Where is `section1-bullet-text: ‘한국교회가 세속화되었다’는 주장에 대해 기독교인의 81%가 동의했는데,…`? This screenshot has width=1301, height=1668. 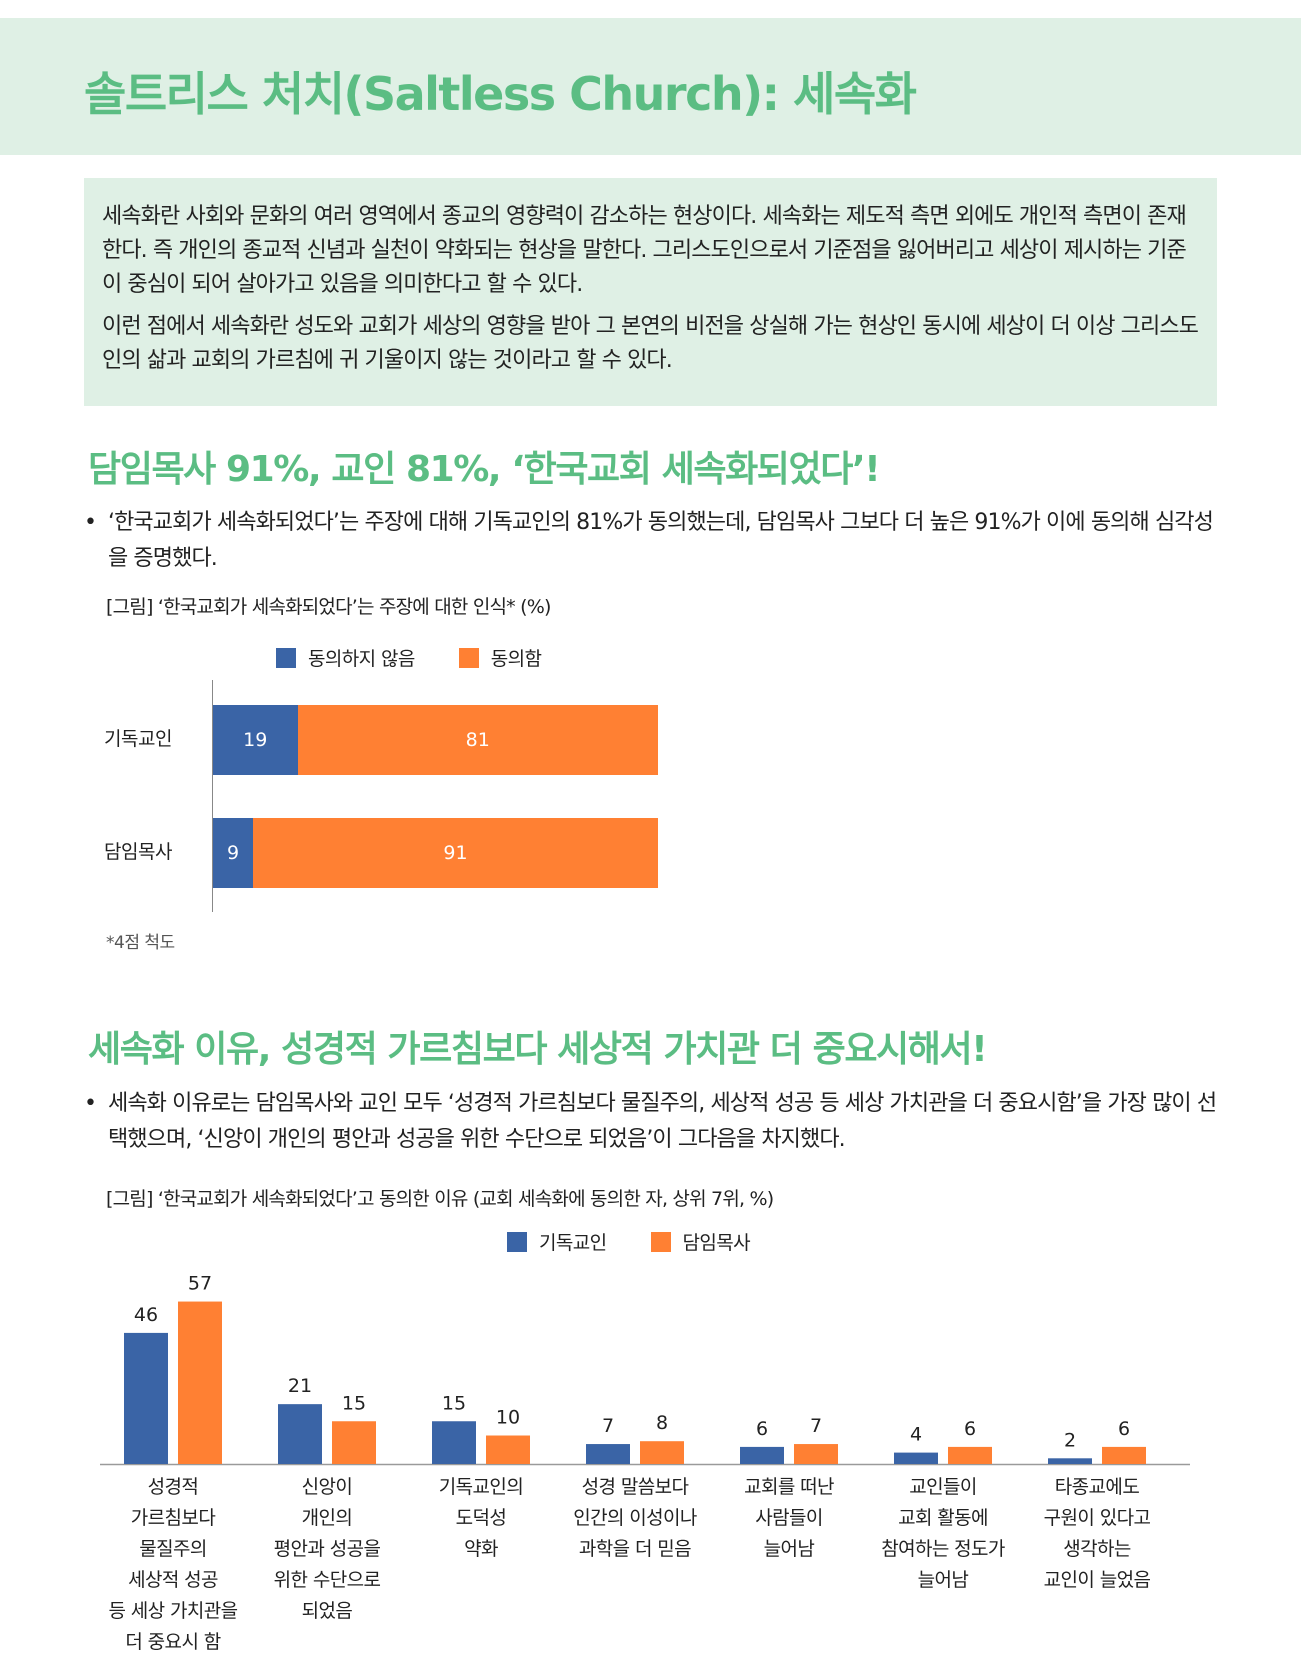
section1-bullet-text: ‘한국교회가 세속화되었다’는 주장에 대해 기독교인의 81%가 동의했는데,… is located at coordinates (661, 540).